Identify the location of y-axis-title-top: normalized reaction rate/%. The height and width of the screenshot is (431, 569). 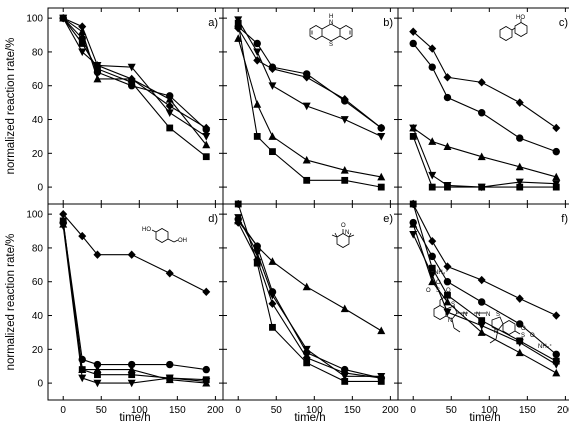
(11, 106).